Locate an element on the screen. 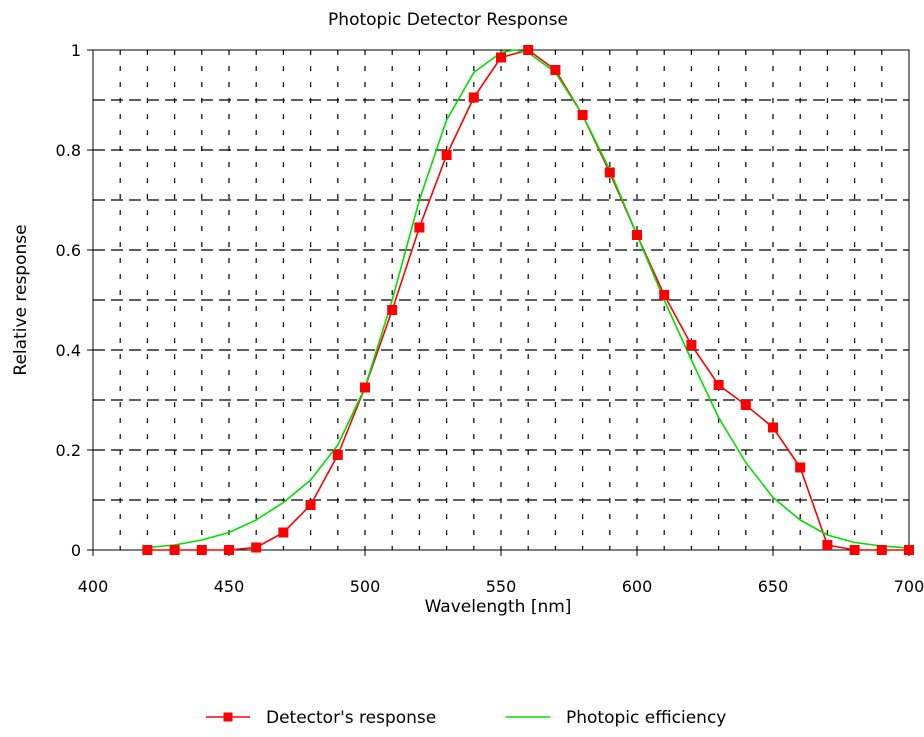 The width and height of the screenshot is (924, 737). y-tick-label: 0.8 is located at coordinates (68, 150).